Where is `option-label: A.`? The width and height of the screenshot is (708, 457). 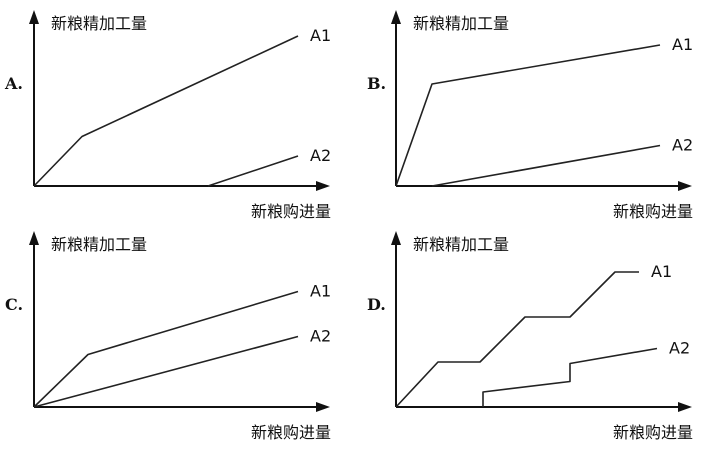 option-label: A. is located at coordinates (13, 83).